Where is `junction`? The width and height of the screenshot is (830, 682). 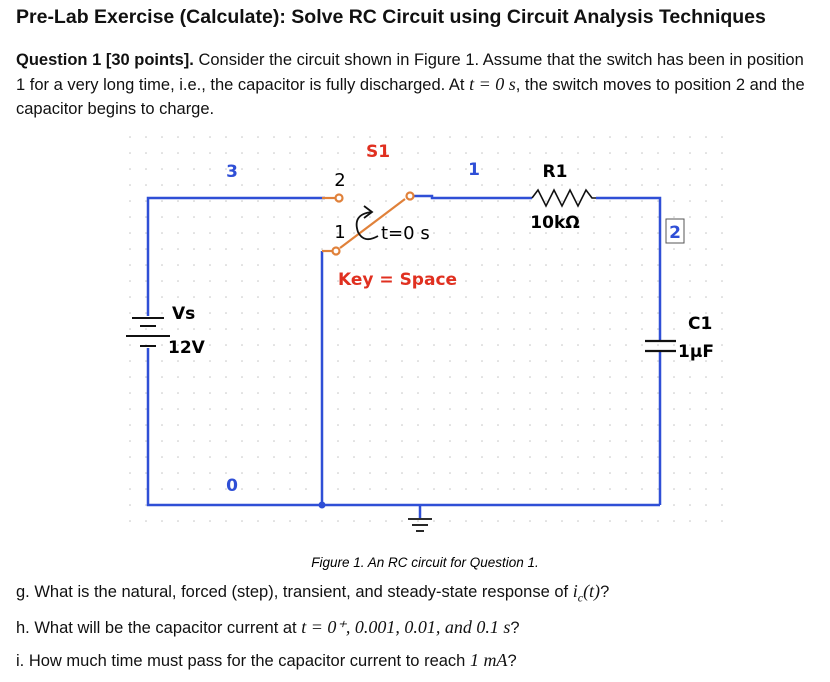
junction is located at coordinates (322, 505).